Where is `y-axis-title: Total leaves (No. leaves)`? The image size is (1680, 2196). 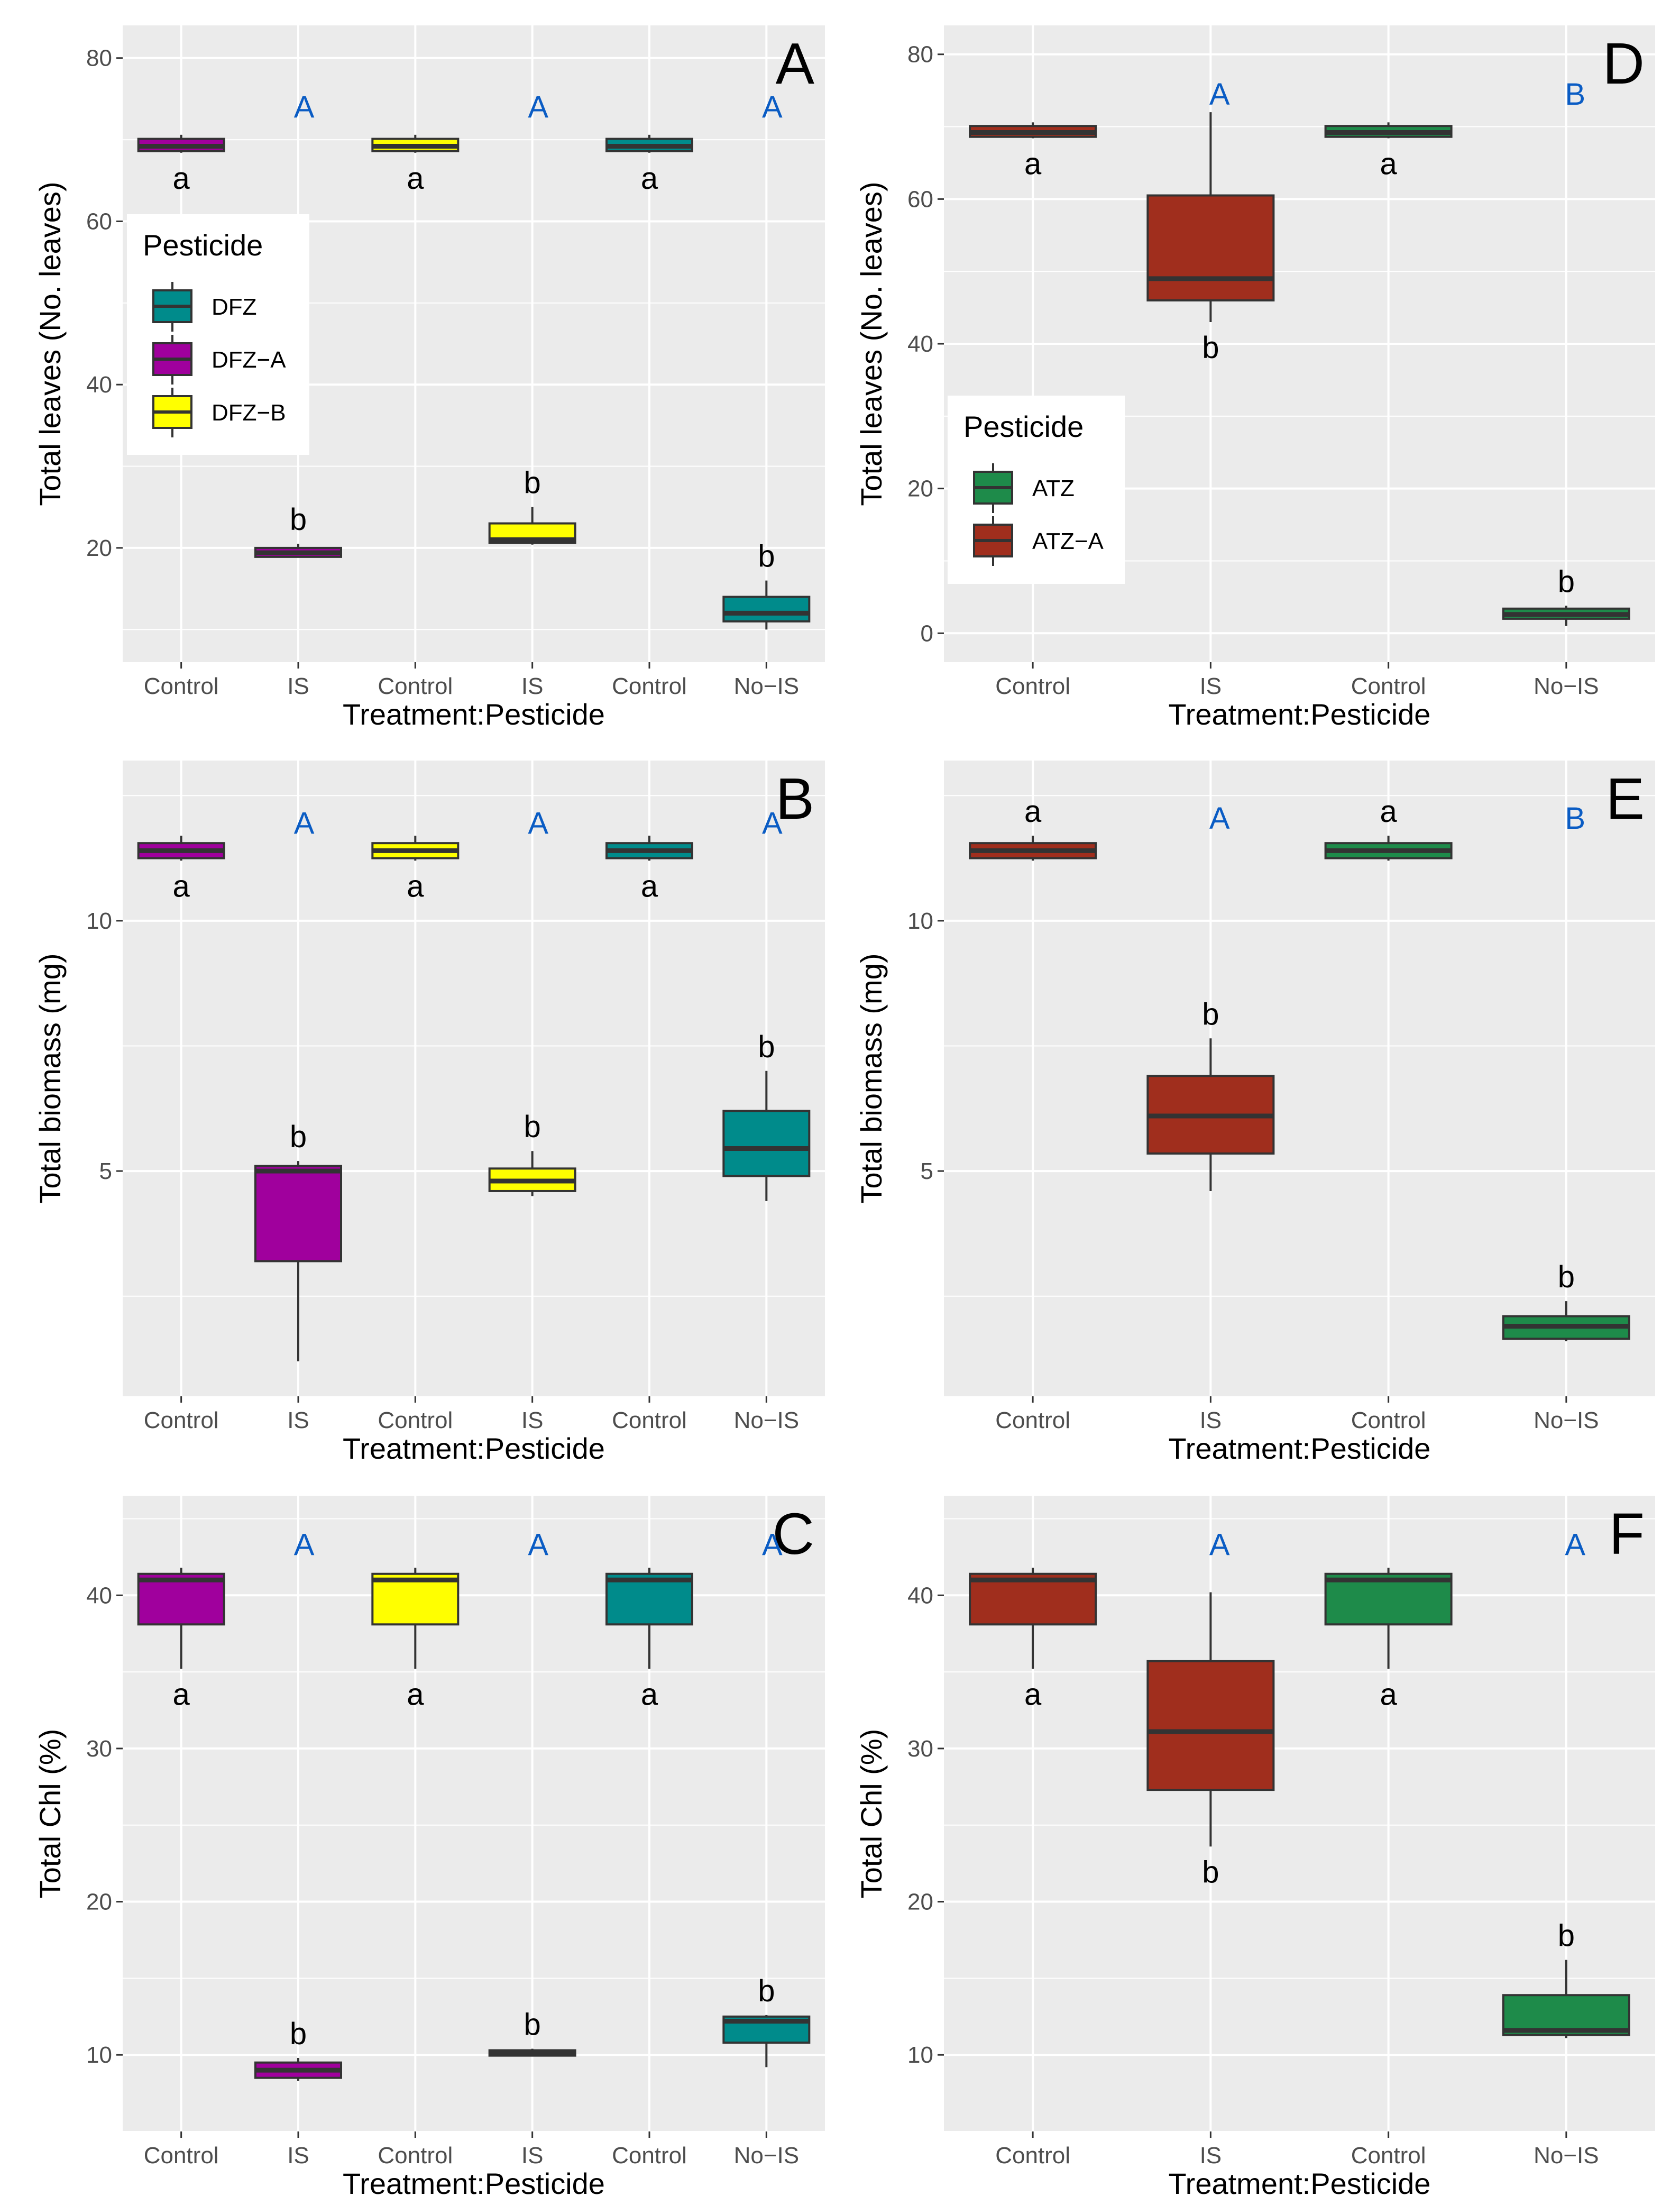
y-axis-title: Total leaves (No. leaves) is located at coordinates (50, 344).